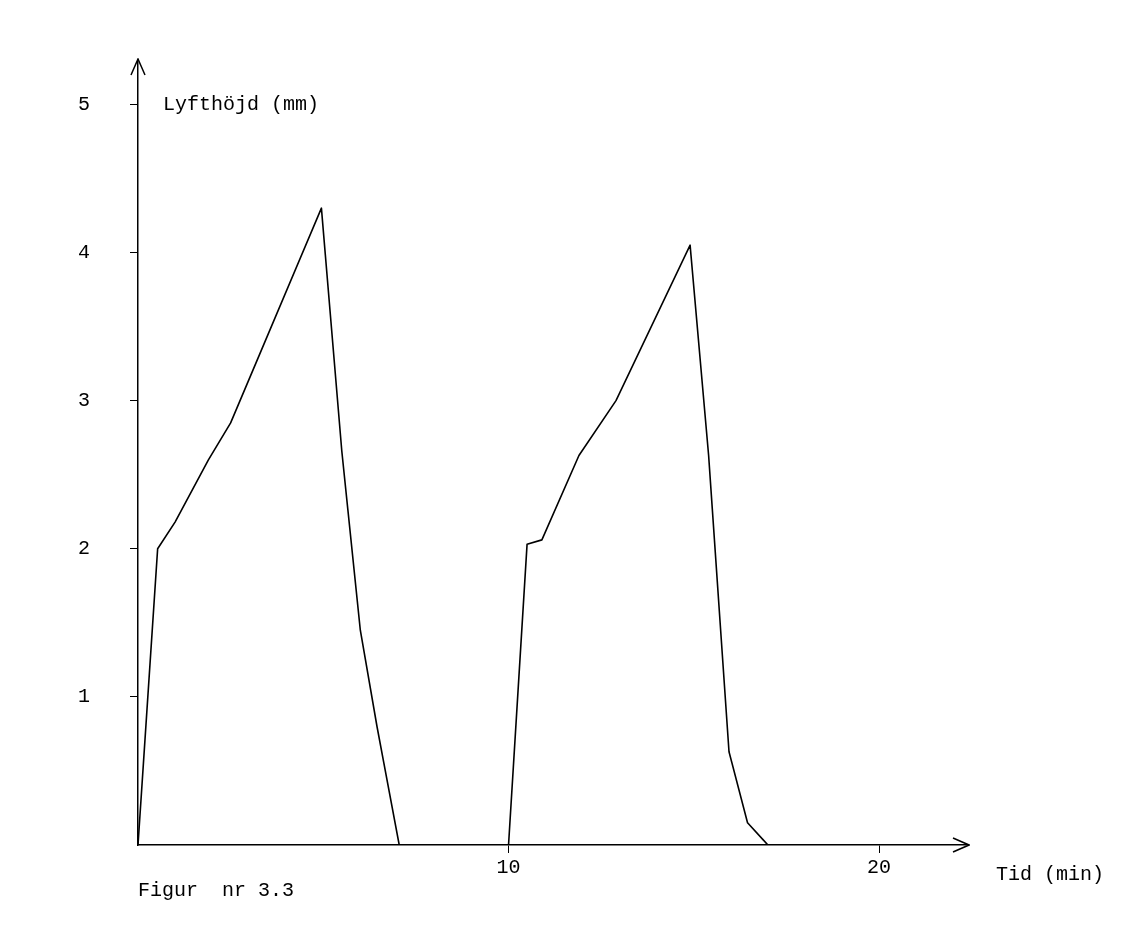  Describe the element at coordinates (1050, 875) in the screenshot. I see `x-axis-title: Tid (min)` at that location.